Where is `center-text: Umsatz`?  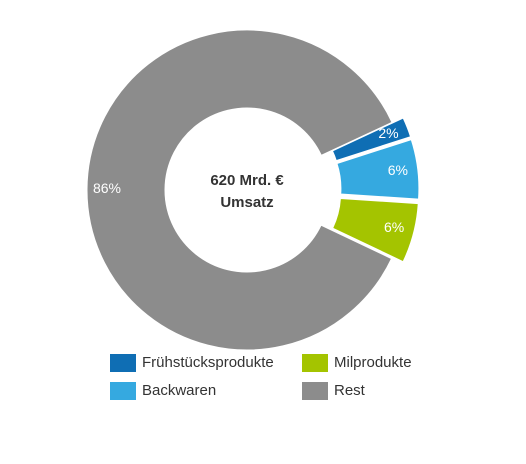 center-text: Umsatz is located at coordinates (246, 202).